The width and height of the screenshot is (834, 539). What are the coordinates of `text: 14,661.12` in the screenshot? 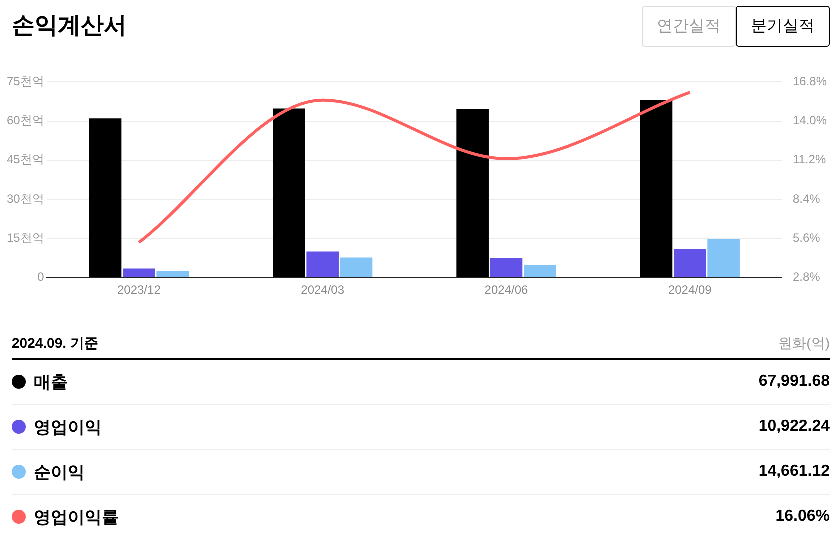 It's located at (794, 472).